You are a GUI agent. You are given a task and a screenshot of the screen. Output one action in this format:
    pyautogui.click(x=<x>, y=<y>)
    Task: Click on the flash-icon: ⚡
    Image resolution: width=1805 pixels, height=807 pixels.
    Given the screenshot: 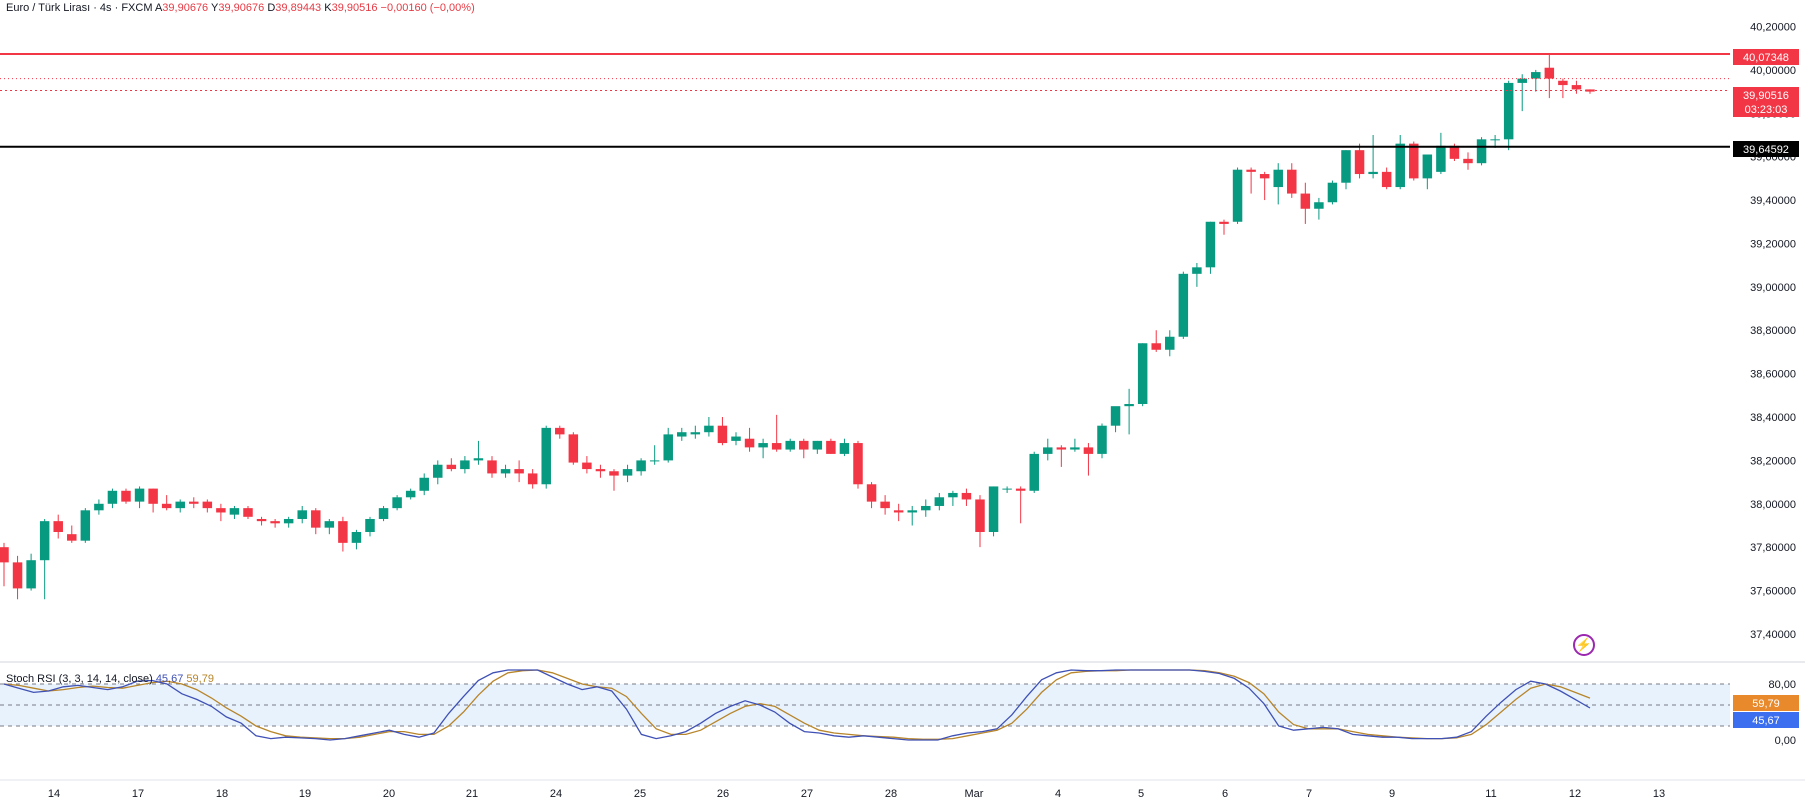 What is the action you would take?
    pyautogui.click(x=1584, y=645)
    